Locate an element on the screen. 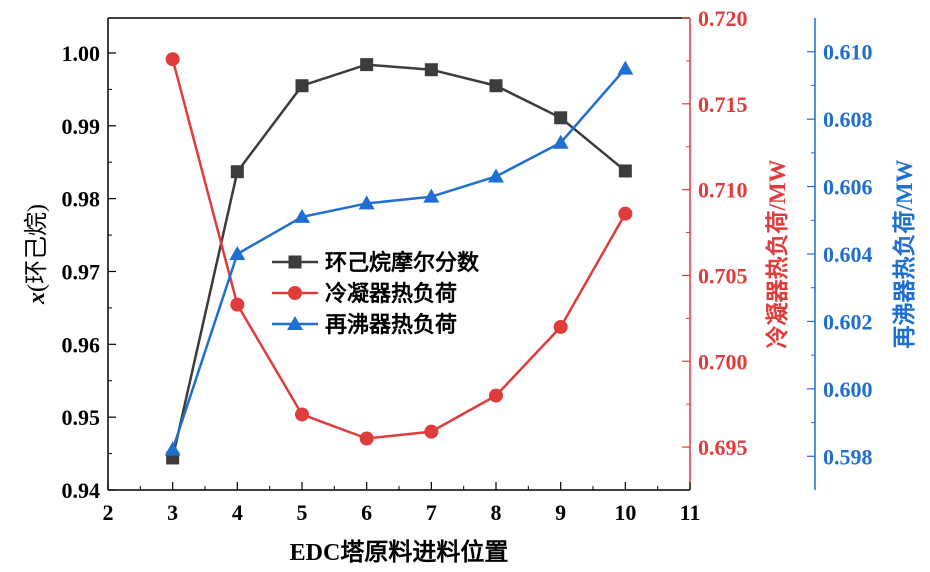 This screenshot has height=572, width=930. right1-tick-label: 0.700 is located at coordinates (723, 361).